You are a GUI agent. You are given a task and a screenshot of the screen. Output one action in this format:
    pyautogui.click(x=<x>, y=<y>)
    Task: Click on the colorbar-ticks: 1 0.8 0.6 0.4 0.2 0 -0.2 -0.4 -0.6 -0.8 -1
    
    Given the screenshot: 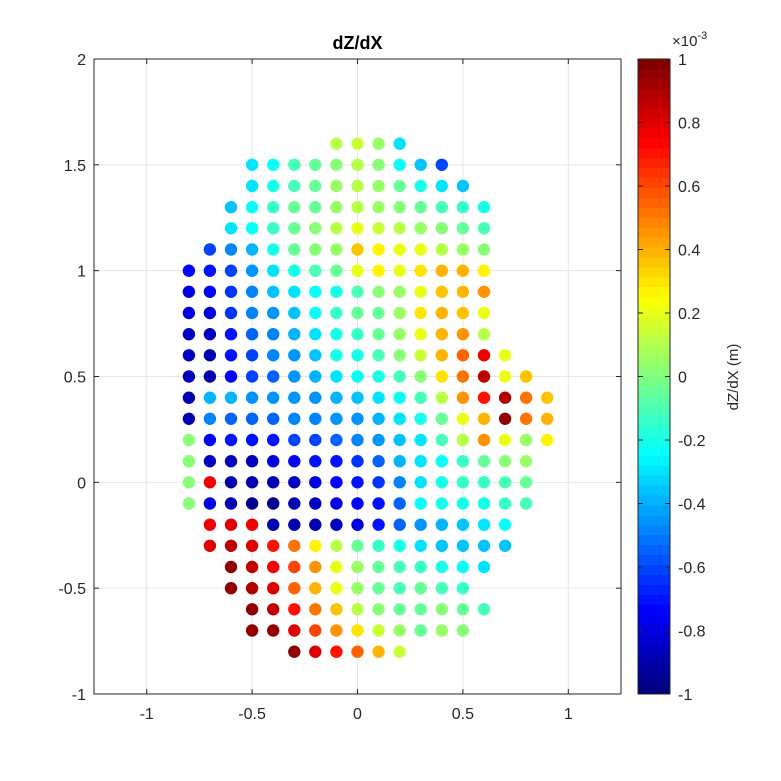 What is the action you would take?
    pyautogui.click(x=672, y=378)
    